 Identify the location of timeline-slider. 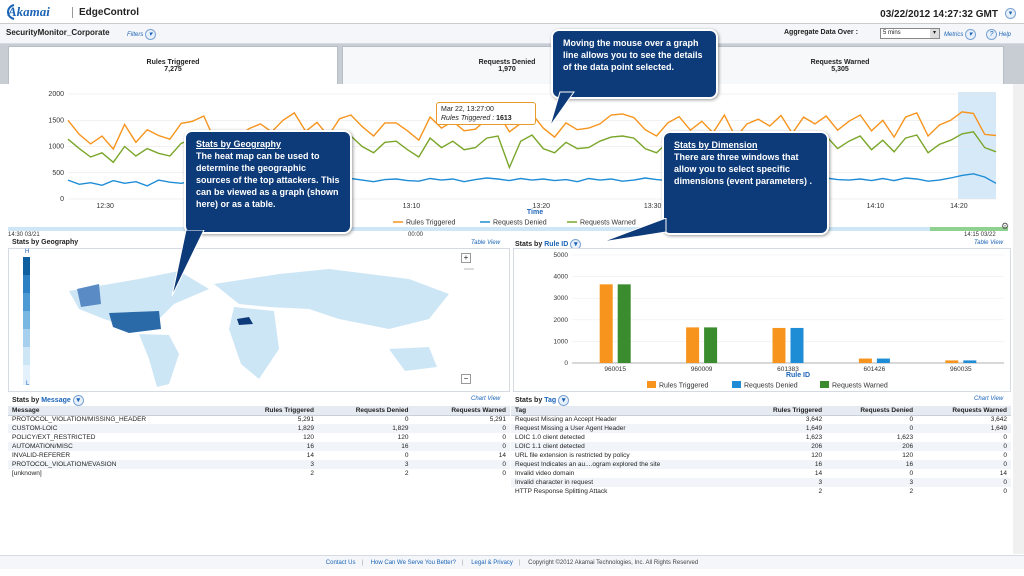
(508, 229).